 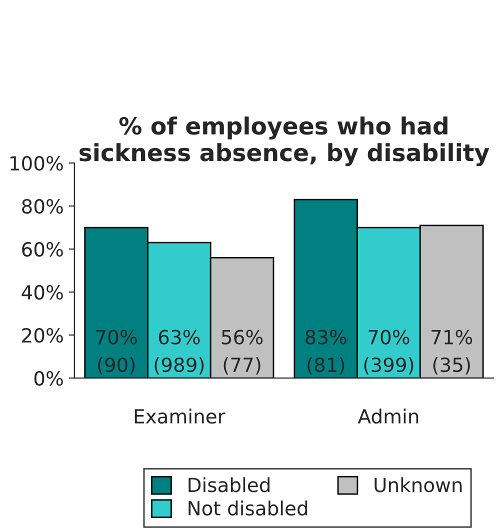 I want to click on data-label: 71% (35), so click(x=452, y=352).